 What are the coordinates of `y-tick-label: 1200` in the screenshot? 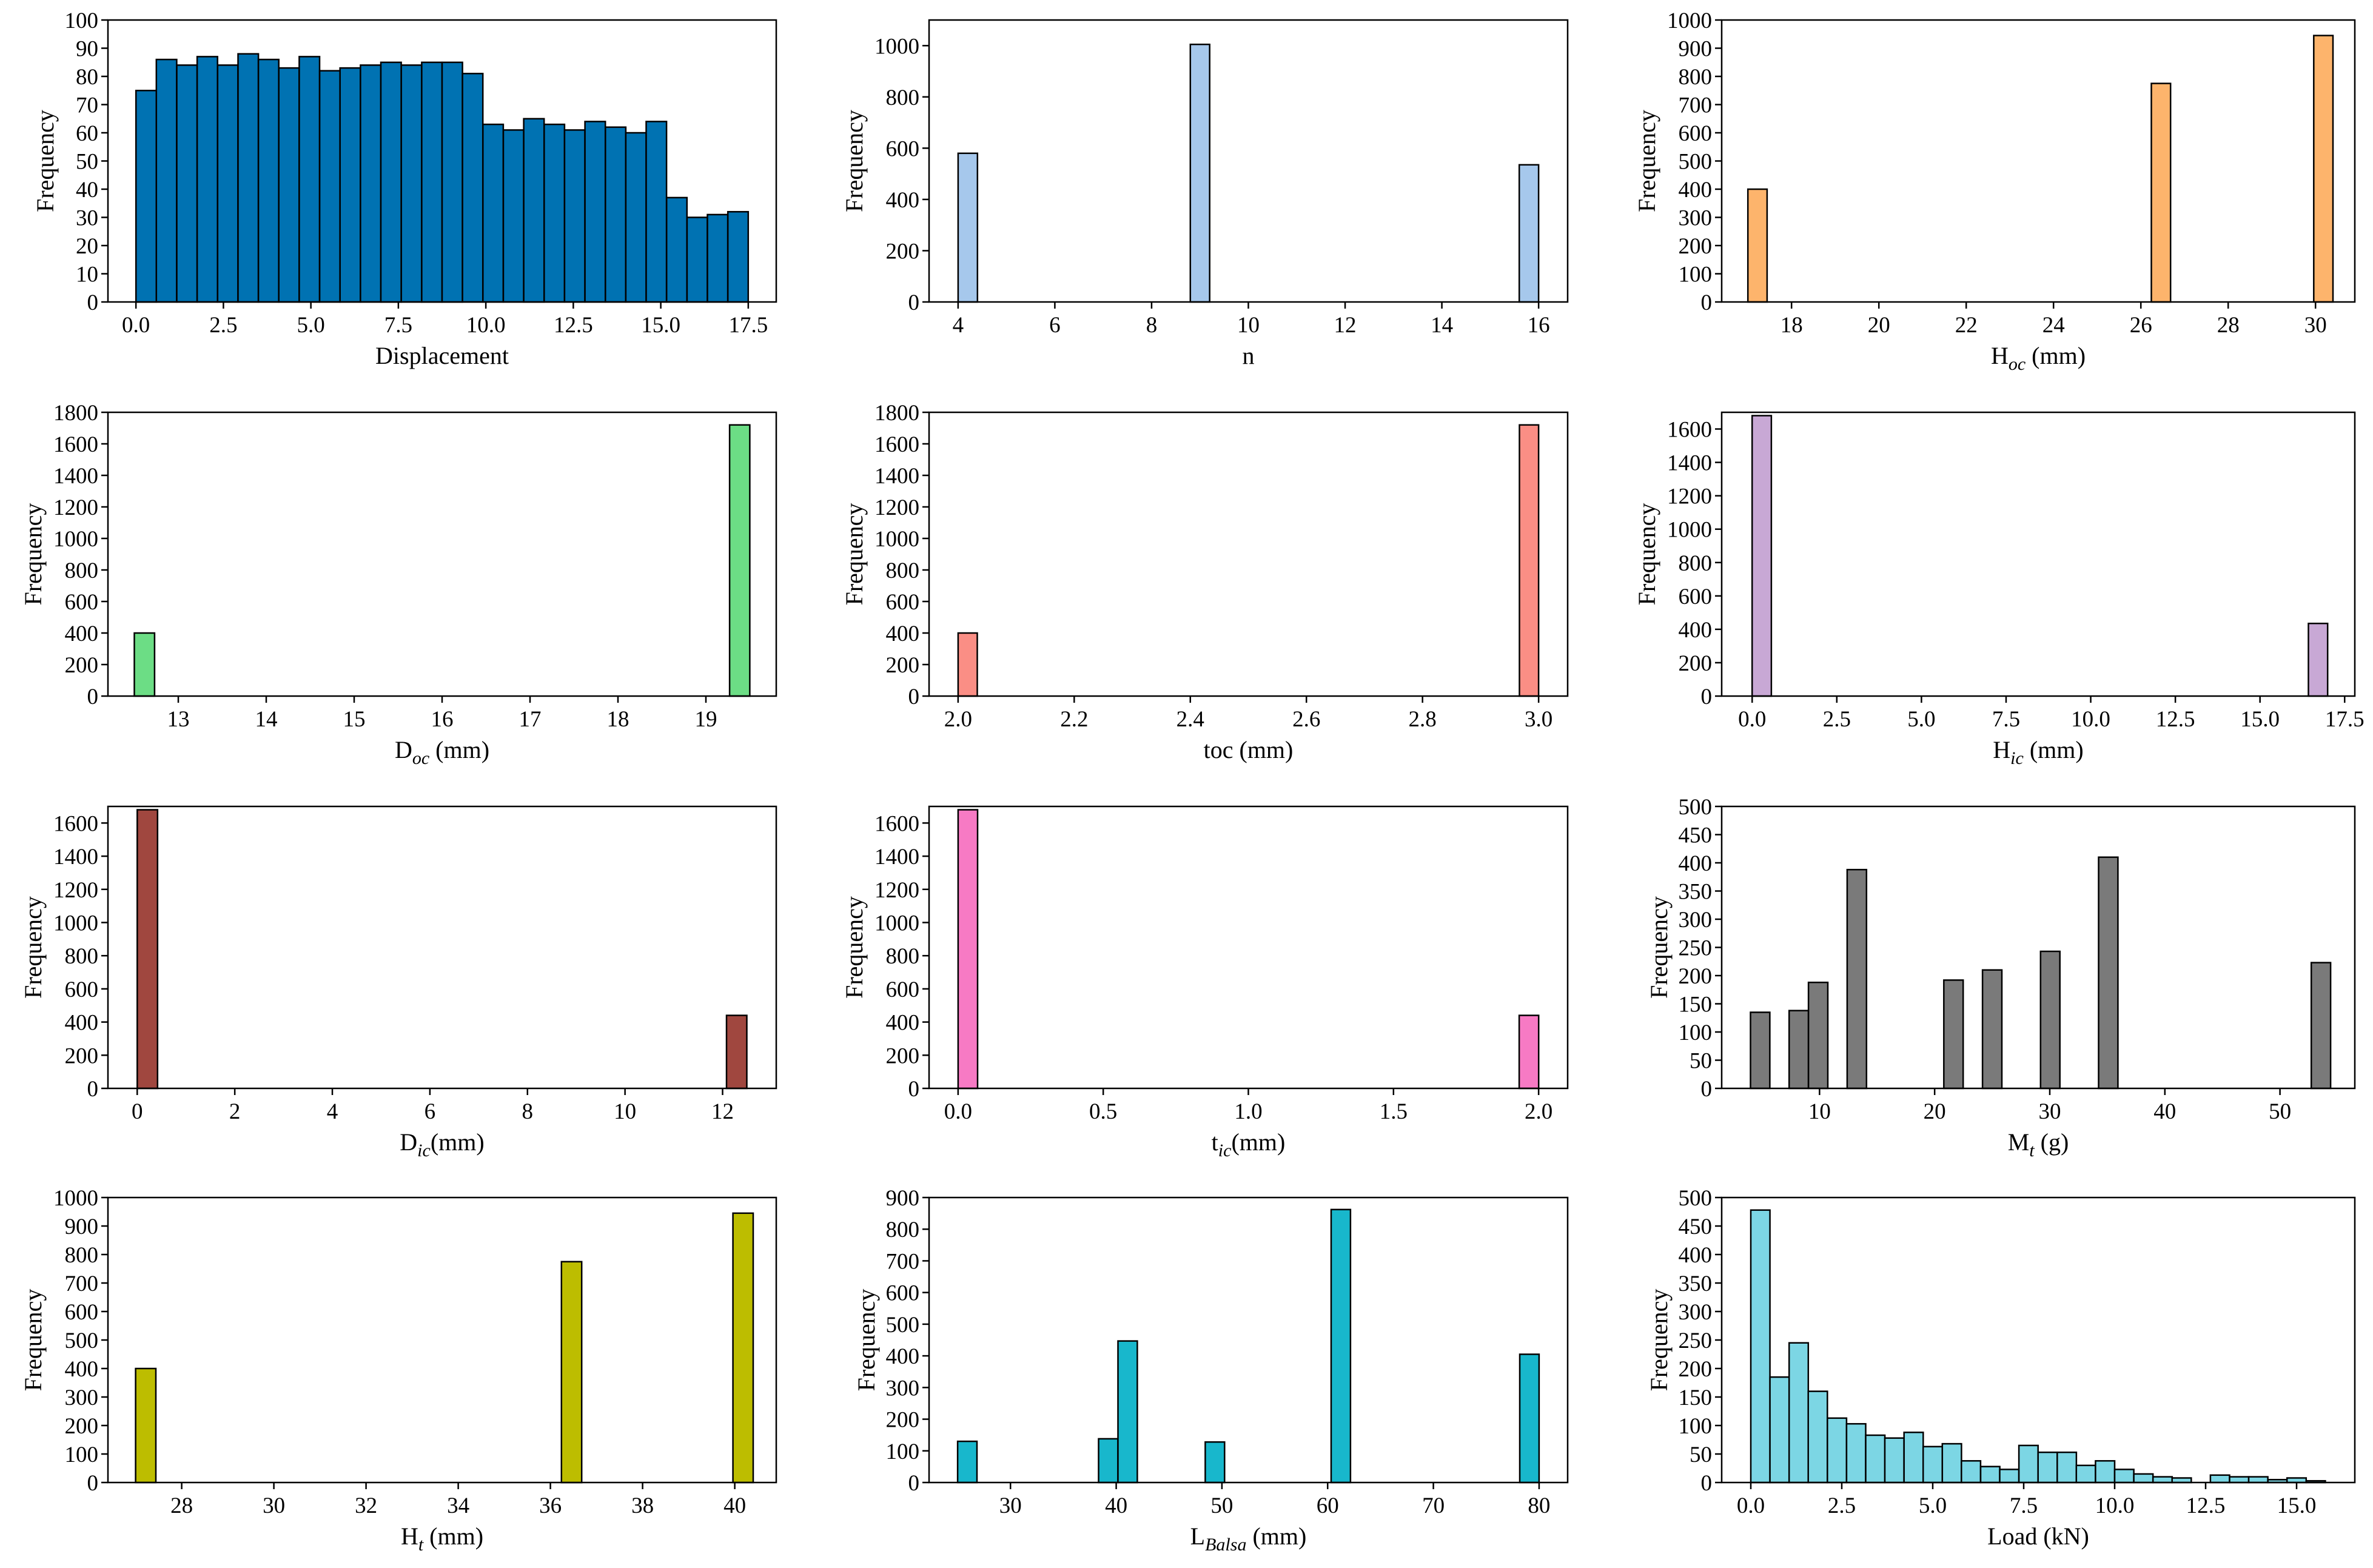 It's located at (75, 891).